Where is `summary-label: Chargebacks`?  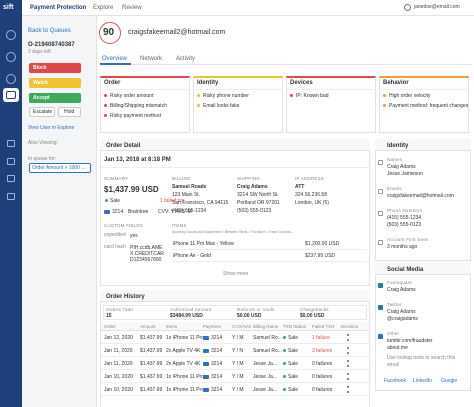
summary-label: Chargebacks is located at coordinates (314, 309).